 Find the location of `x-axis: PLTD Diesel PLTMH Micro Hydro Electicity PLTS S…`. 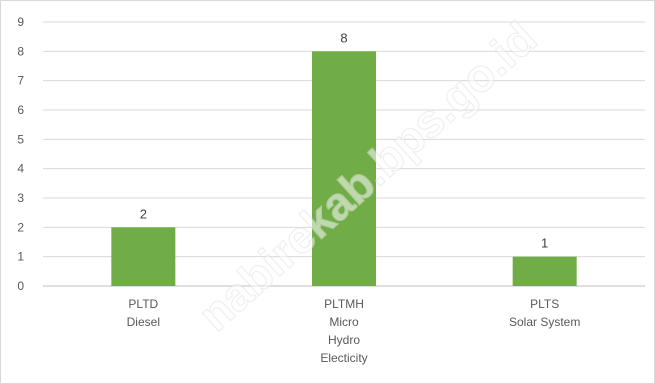

x-axis: PLTD Diesel PLTMH Micro Hydro Electicity PLTS S… is located at coordinates (354, 331).